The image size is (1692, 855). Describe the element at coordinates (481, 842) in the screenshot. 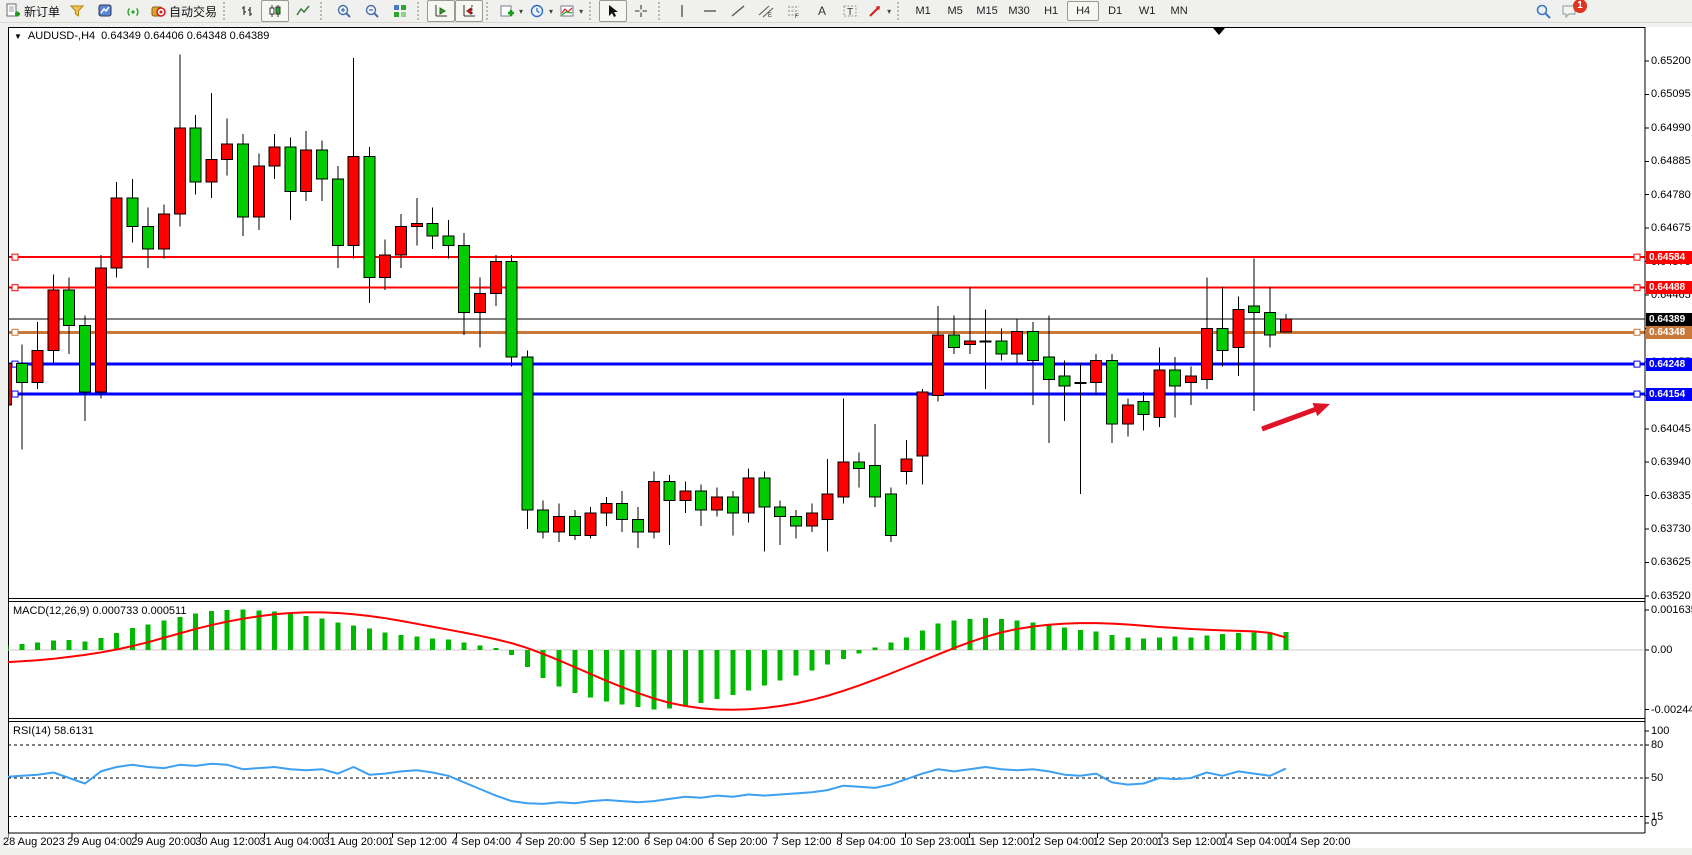

I see `time-axis-label: 4 Sep 04:00` at that location.